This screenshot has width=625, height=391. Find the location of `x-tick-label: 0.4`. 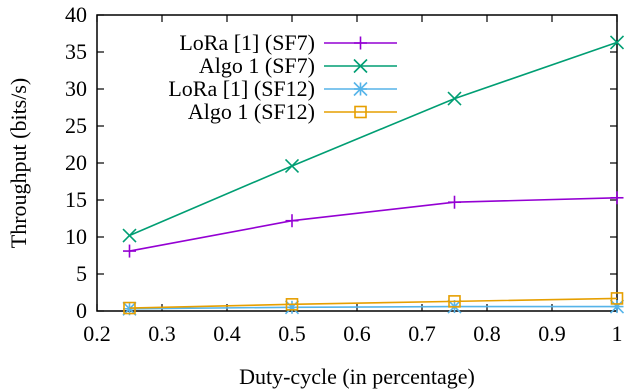

x-tick-label: 0.4 is located at coordinates (227, 333).